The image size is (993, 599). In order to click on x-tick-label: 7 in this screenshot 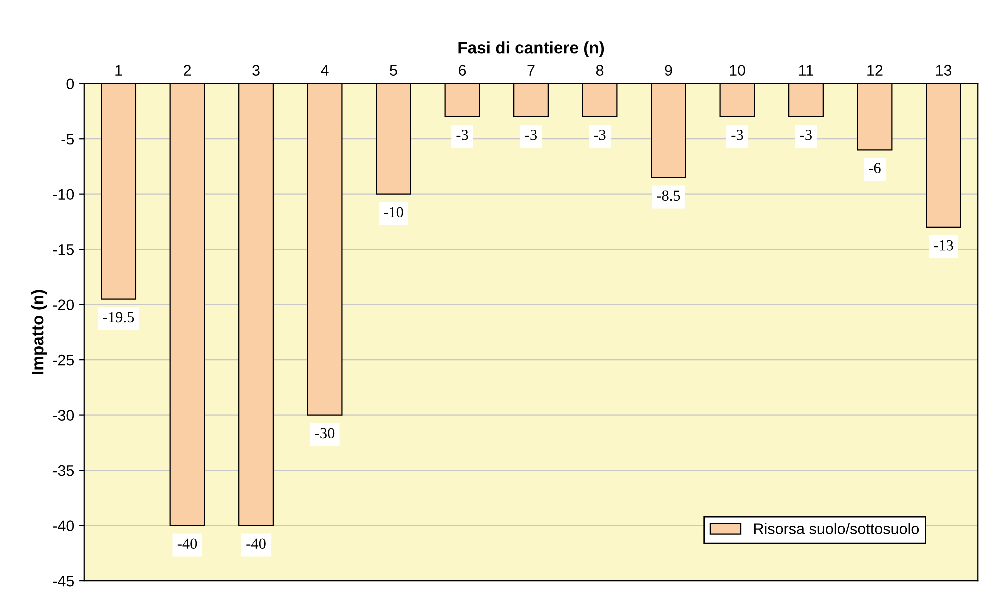, I will do `click(531, 70)`.